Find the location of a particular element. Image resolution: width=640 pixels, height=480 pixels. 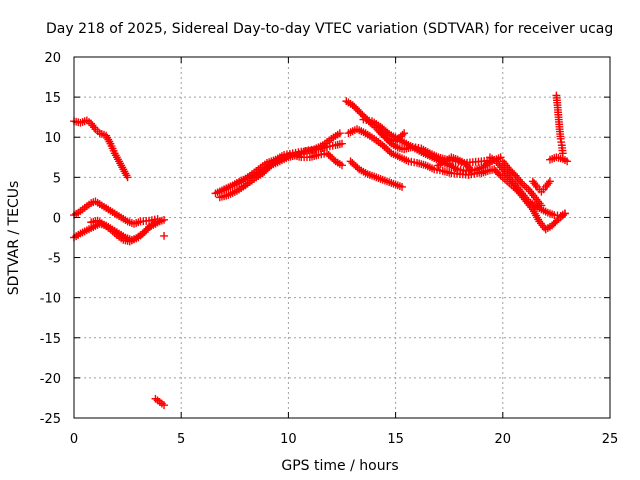

x-tick-label: 10 is located at coordinates (288, 439).